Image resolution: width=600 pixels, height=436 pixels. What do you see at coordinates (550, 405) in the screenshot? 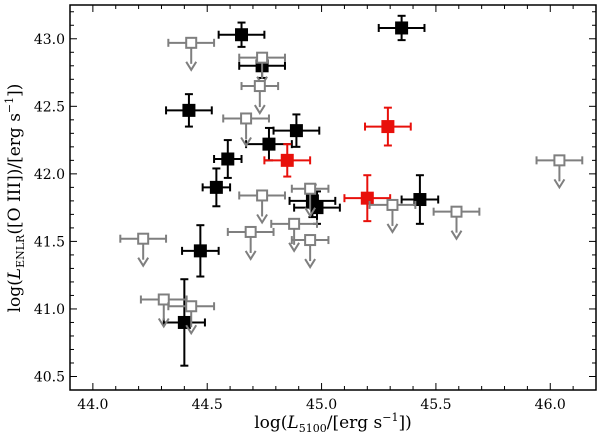
I see `x-tick-label: 46.0` at bounding box center [550, 405].